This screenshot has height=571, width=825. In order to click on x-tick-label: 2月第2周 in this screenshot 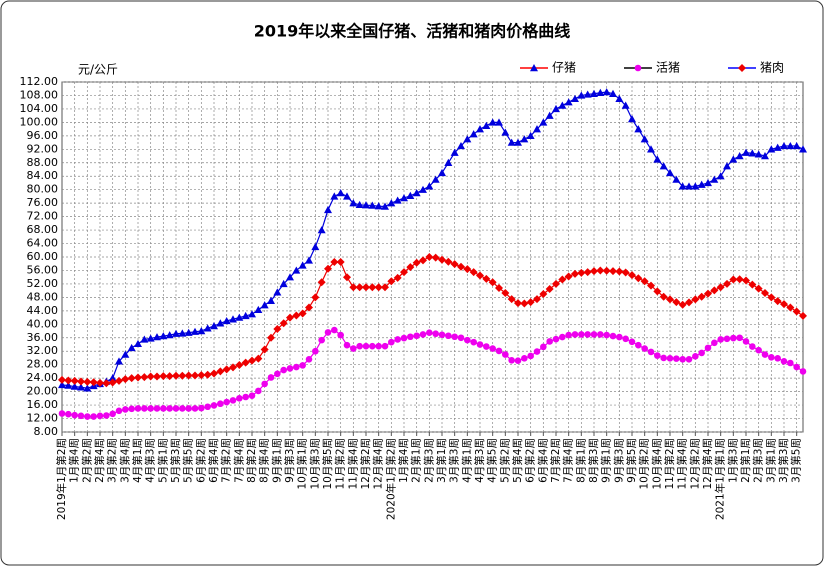, I will do `click(86, 460)`.